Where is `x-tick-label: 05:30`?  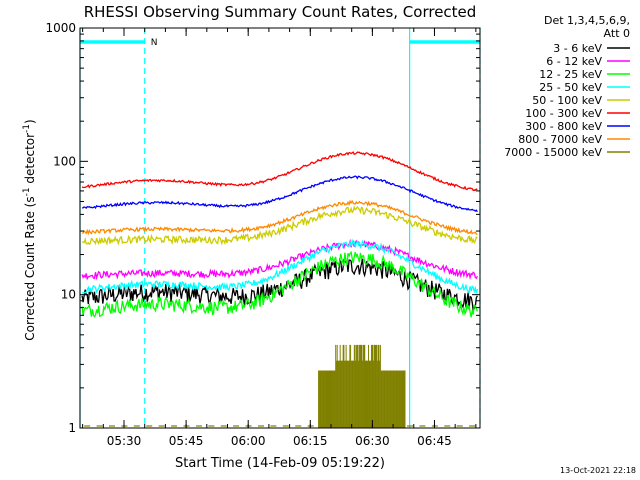 x-tick-label: 05:30 is located at coordinates (124, 441).